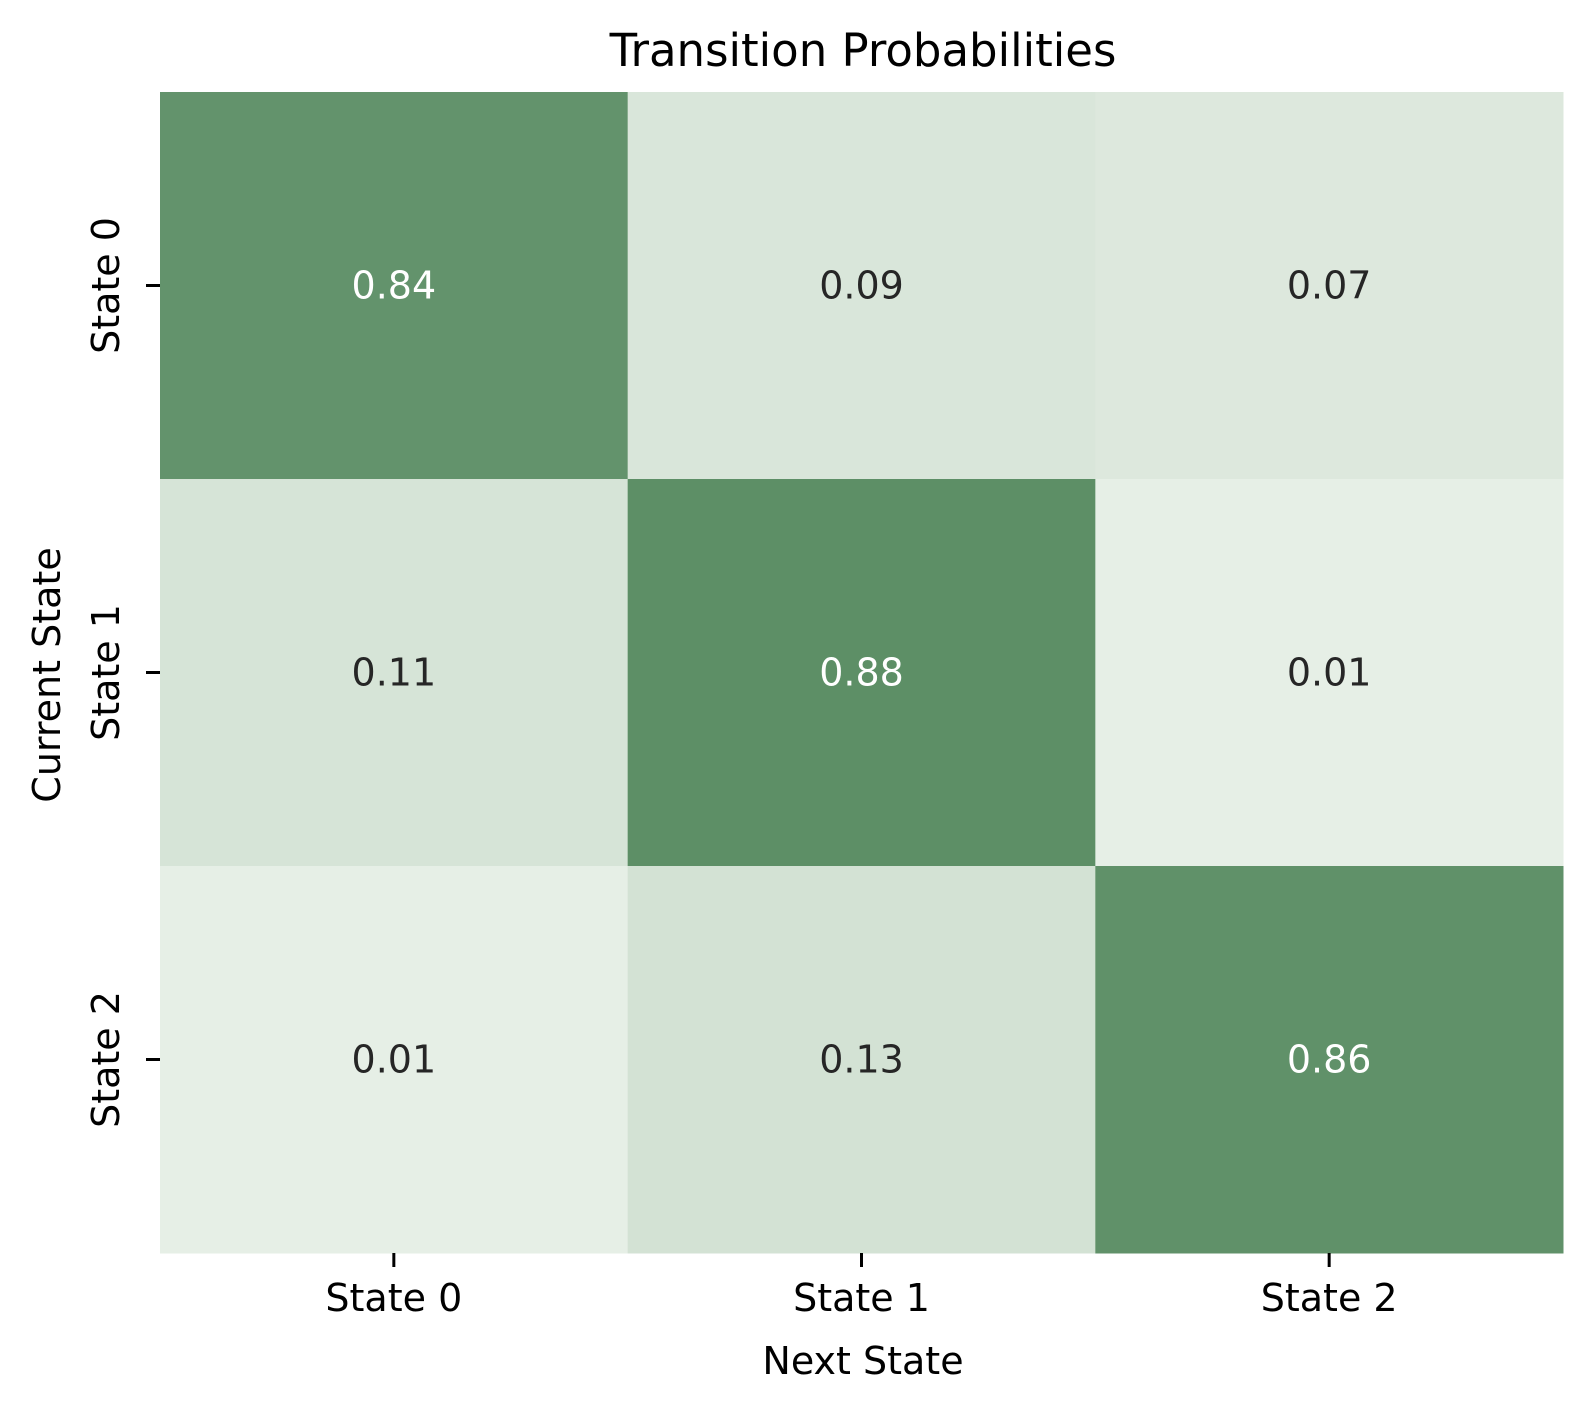 The height and width of the screenshot is (1407, 1584). I want to click on y-axis: State 0 State 1 State 2, so click(122, 672).